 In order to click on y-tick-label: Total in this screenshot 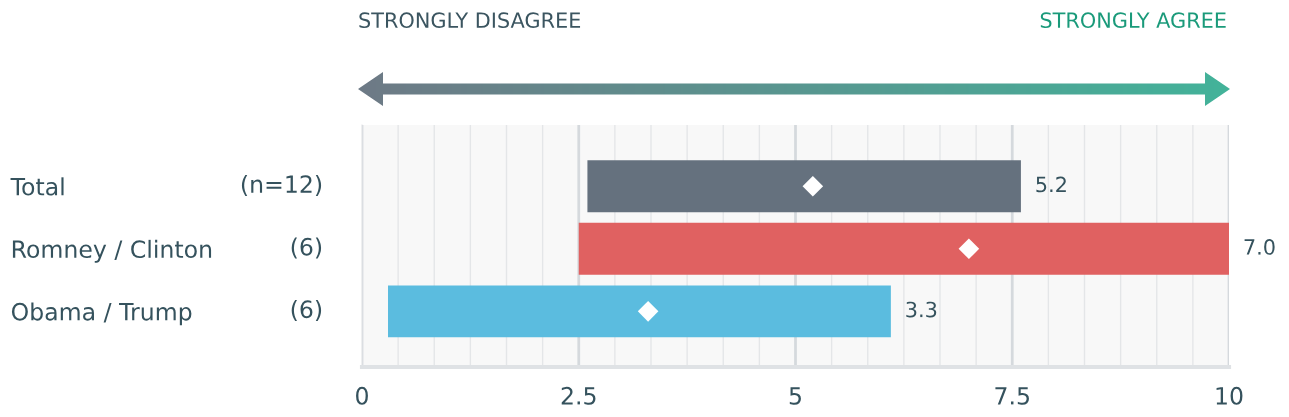, I will do `click(37, 186)`.